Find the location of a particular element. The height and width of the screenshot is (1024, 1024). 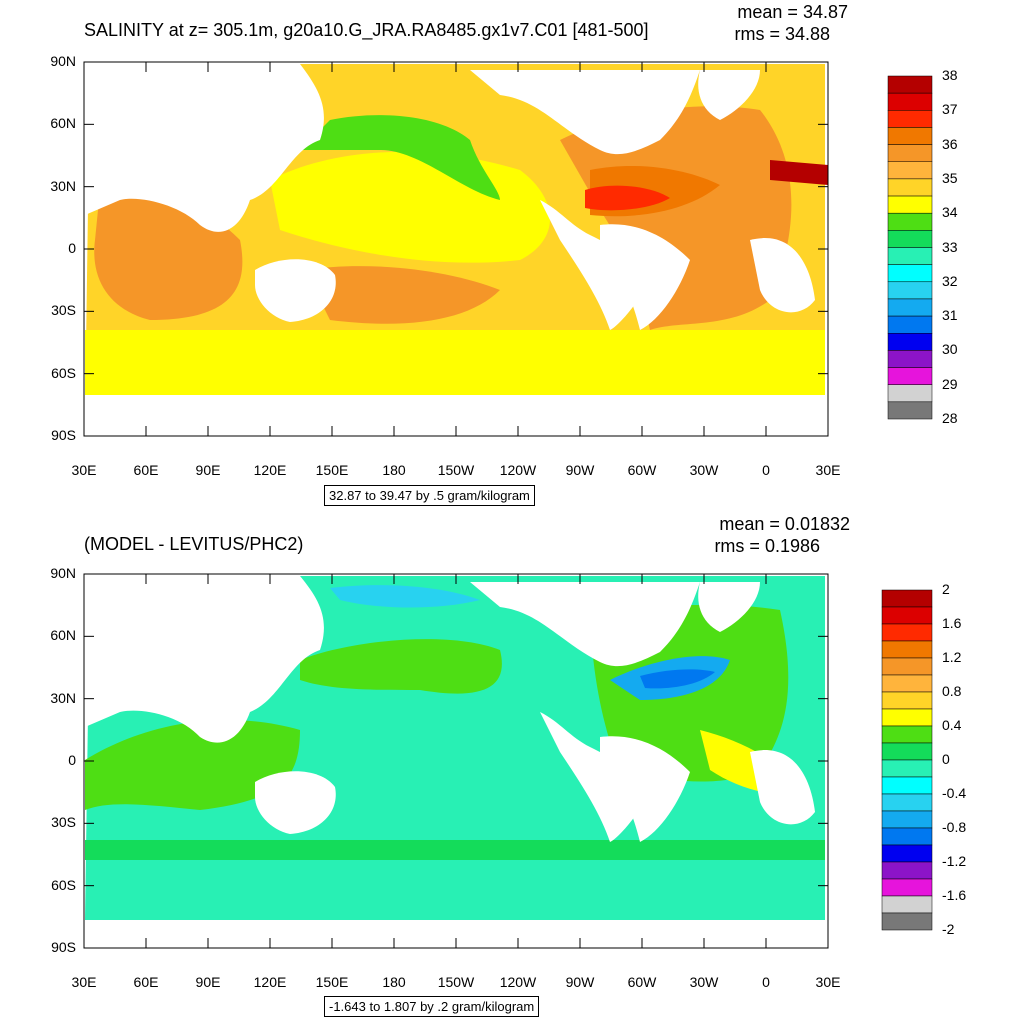

colorbar-label: 37 is located at coordinates (950, 109).